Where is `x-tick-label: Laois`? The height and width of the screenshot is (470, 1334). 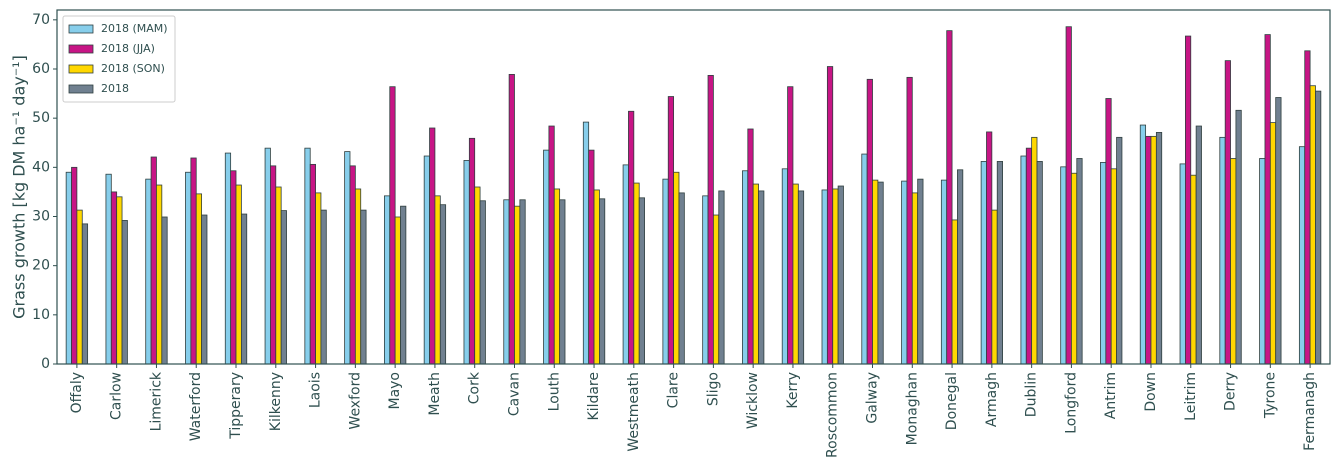 x-tick-label: Laois is located at coordinates (316, 390).